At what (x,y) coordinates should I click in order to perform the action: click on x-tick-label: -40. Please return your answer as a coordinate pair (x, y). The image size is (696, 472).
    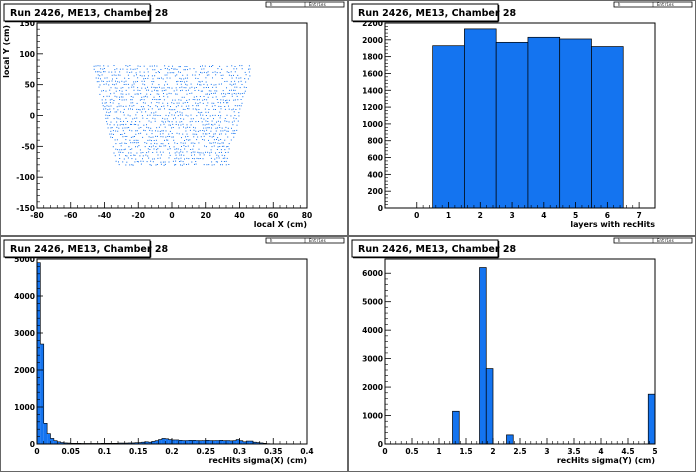
    Looking at the image, I should click on (105, 215).